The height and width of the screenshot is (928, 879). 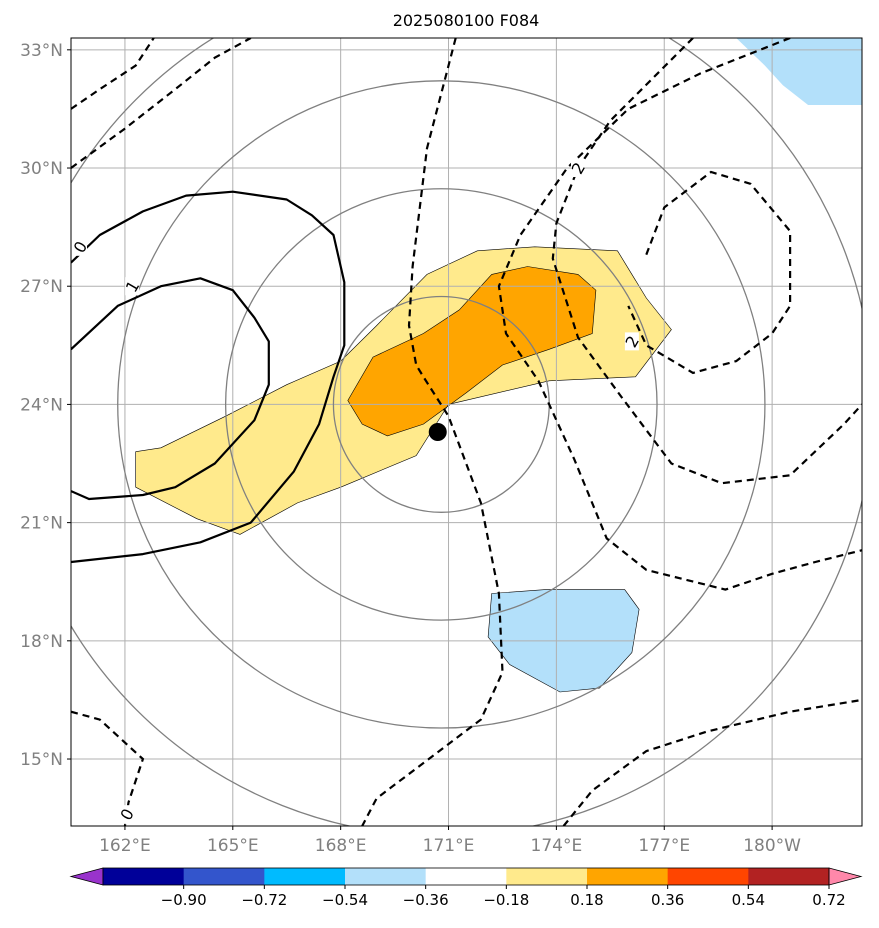 What do you see at coordinates (264, 900) in the screenshot?
I see `colorbar-tick-label-1: −0.72` at bounding box center [264, 900].